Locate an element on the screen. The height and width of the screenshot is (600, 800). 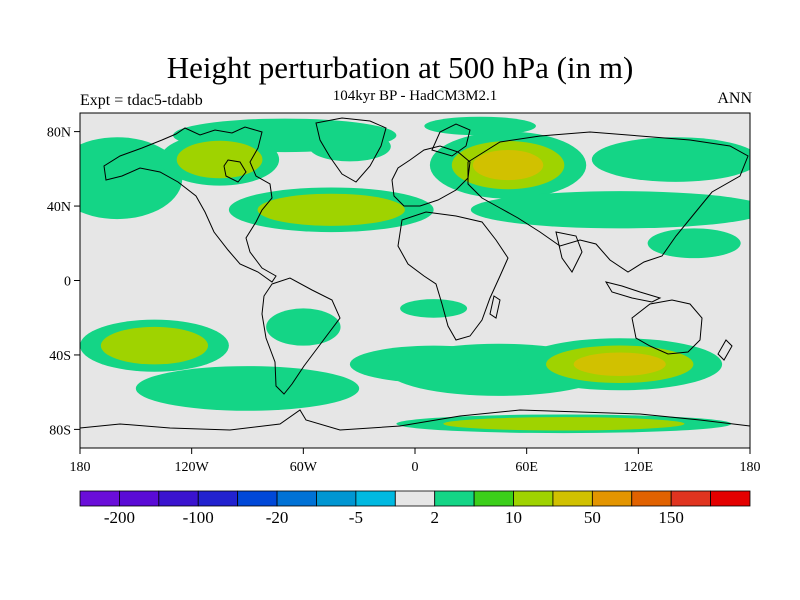
colorbar-label-5: 10 is located at coordinates (513, 517).